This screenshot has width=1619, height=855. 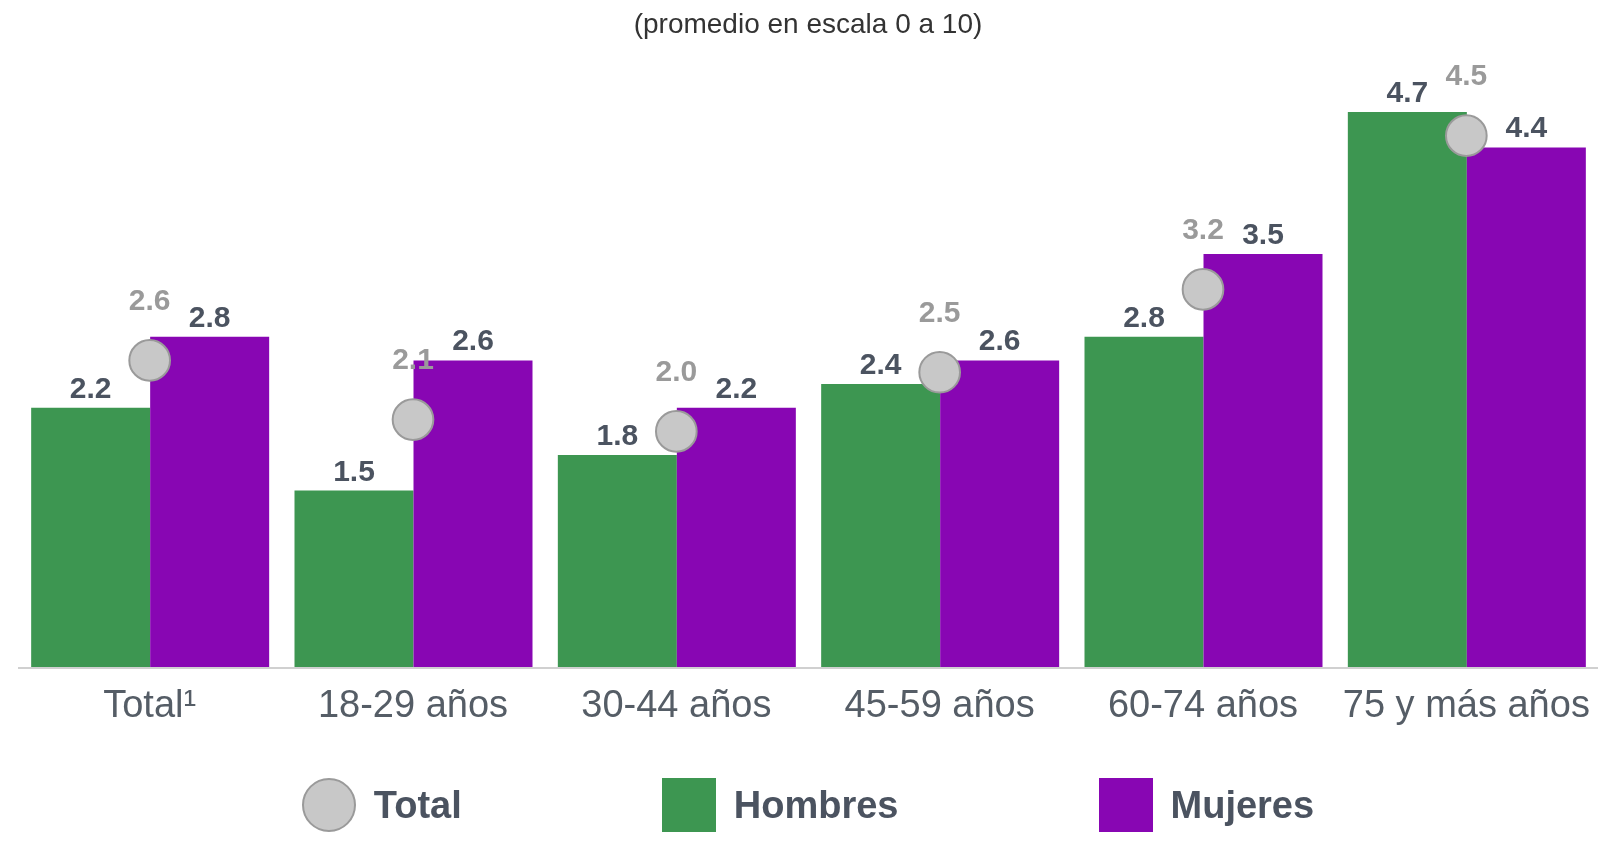 I want to click on data-label: 4.5, so click(x=1466, y=75).